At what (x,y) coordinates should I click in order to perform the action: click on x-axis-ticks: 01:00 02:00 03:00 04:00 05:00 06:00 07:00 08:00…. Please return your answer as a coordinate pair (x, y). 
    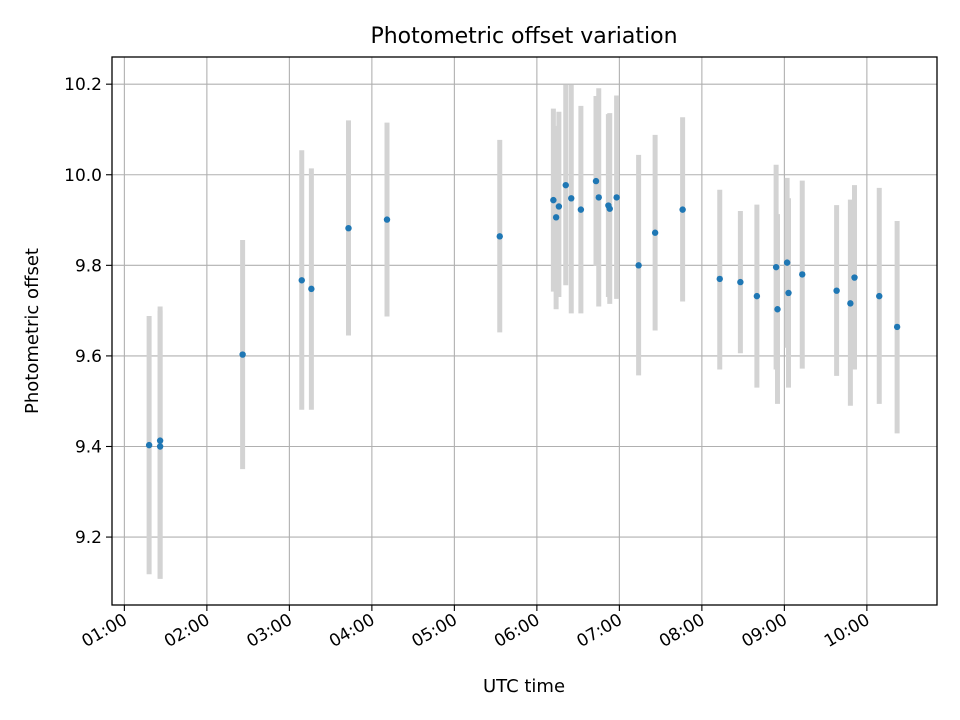
    Looking at the image, I should click on (475, 628).